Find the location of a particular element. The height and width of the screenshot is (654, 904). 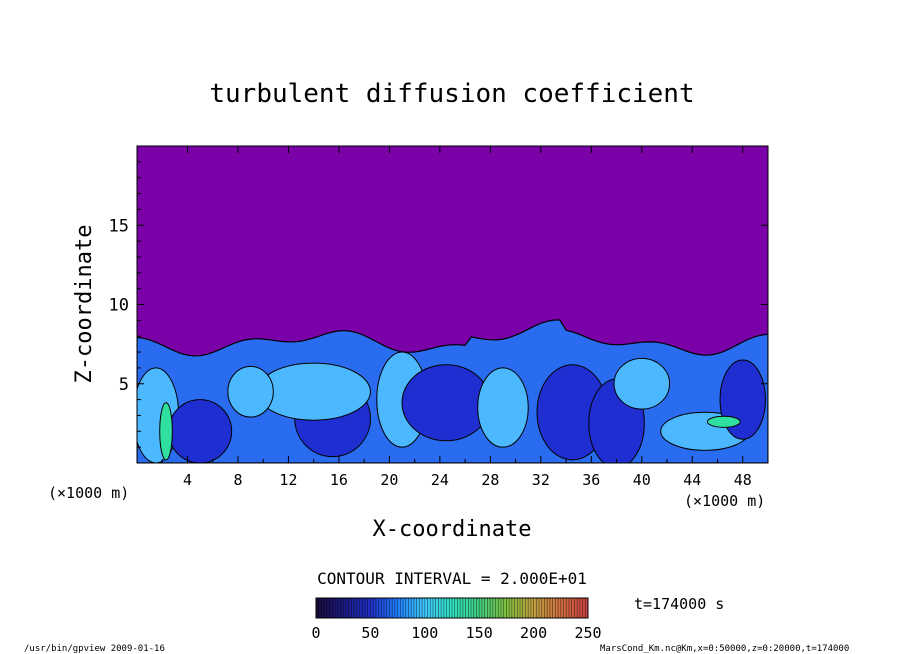

x-tick-label: 28 is located at coordinates (490, 480).